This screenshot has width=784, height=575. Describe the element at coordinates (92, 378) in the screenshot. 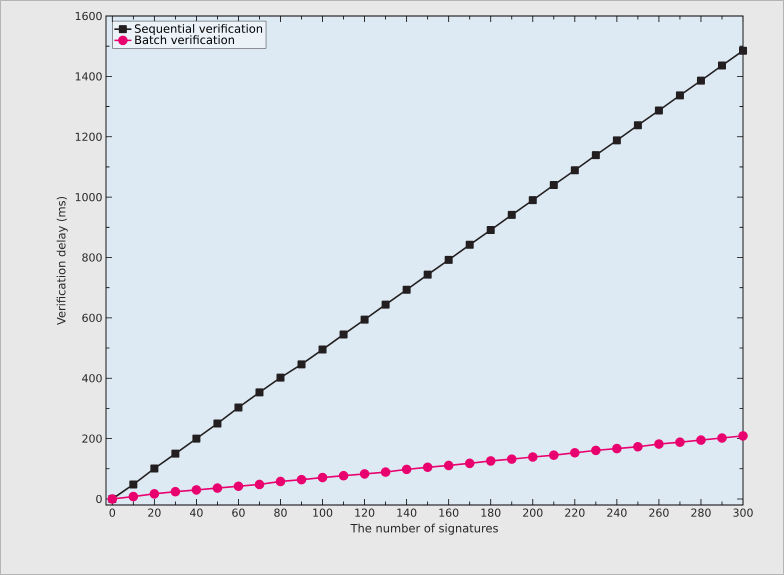

I see `y-tick-label: 400` at that location.